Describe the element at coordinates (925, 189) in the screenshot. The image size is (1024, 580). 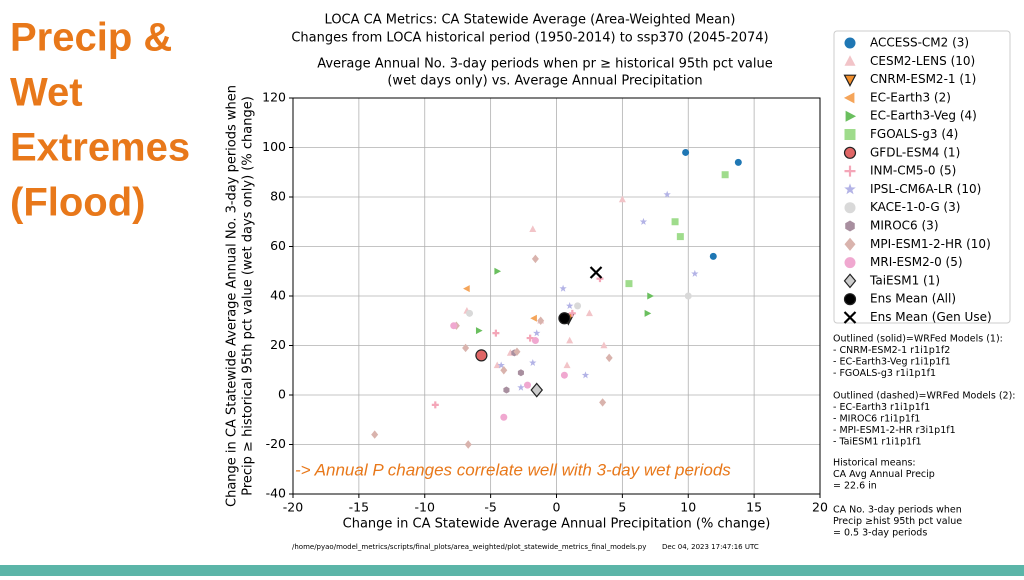
I see `legend-label: IPSL-CM6A-LR (10)` at that location.